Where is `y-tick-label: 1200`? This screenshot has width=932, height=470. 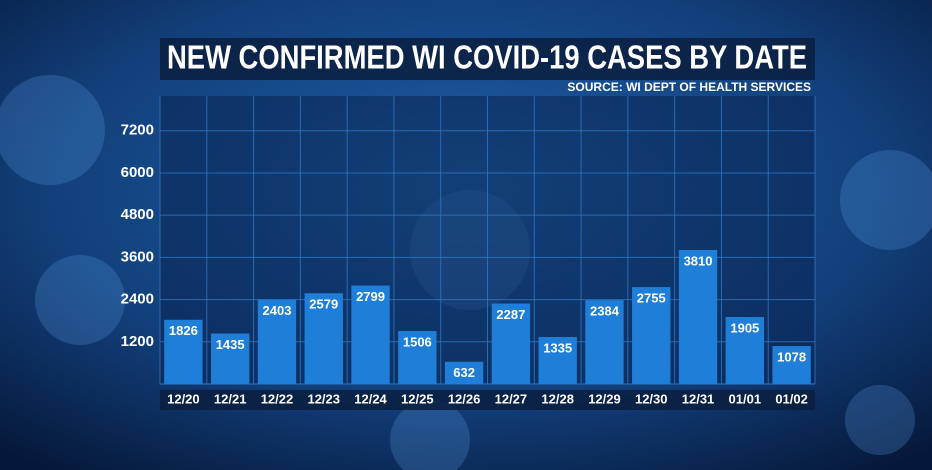
y-tick-label: 1200 is located at coordinates (137, 341).